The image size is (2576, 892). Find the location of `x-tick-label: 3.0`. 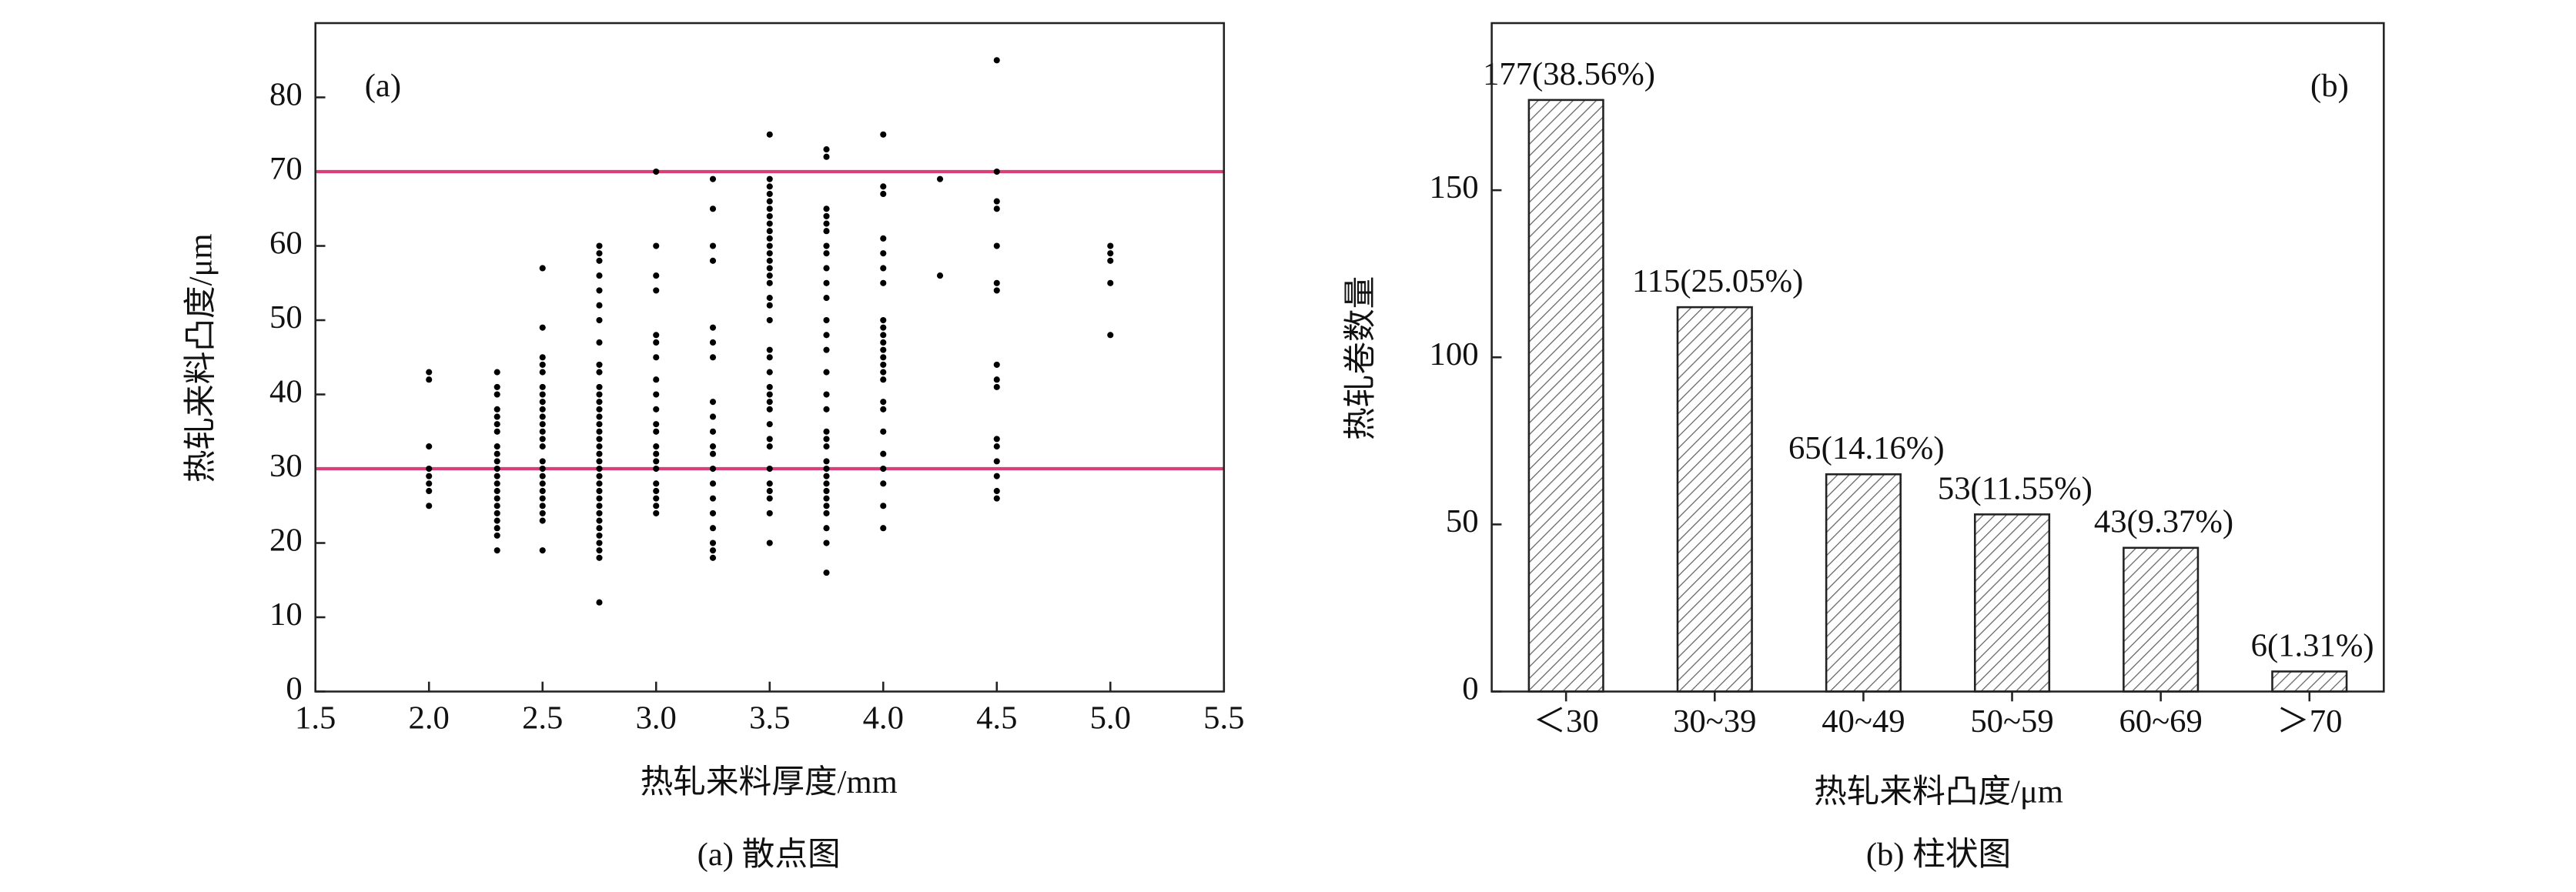

x-tick-label: 3.0 is located at coordinates (657, 718).